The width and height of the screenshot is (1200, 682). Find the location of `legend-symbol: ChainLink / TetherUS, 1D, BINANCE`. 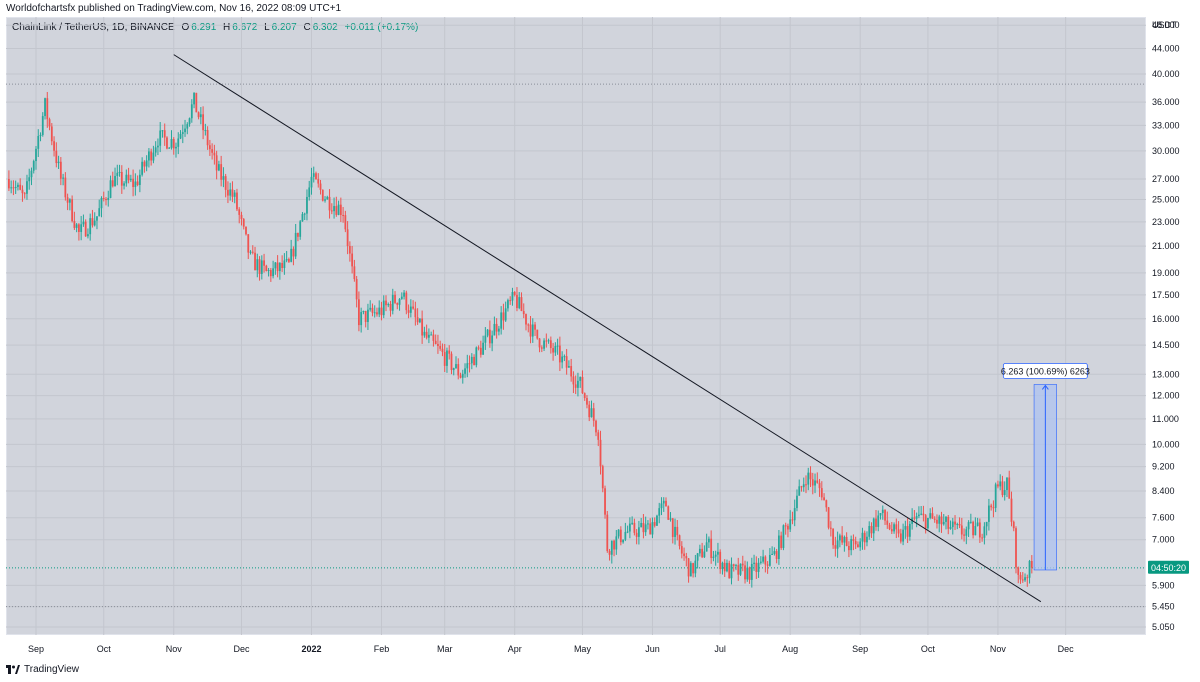

legend-symbol: ChainLink / TetherUS, 1D, BINANCE is located at coordinates (93, 27).